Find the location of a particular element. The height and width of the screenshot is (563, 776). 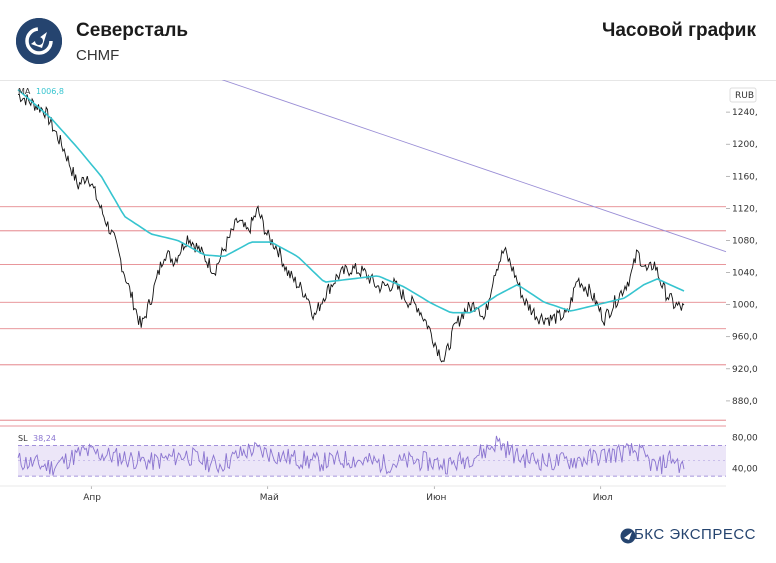

currency-box is located at coordinates (743, 95).